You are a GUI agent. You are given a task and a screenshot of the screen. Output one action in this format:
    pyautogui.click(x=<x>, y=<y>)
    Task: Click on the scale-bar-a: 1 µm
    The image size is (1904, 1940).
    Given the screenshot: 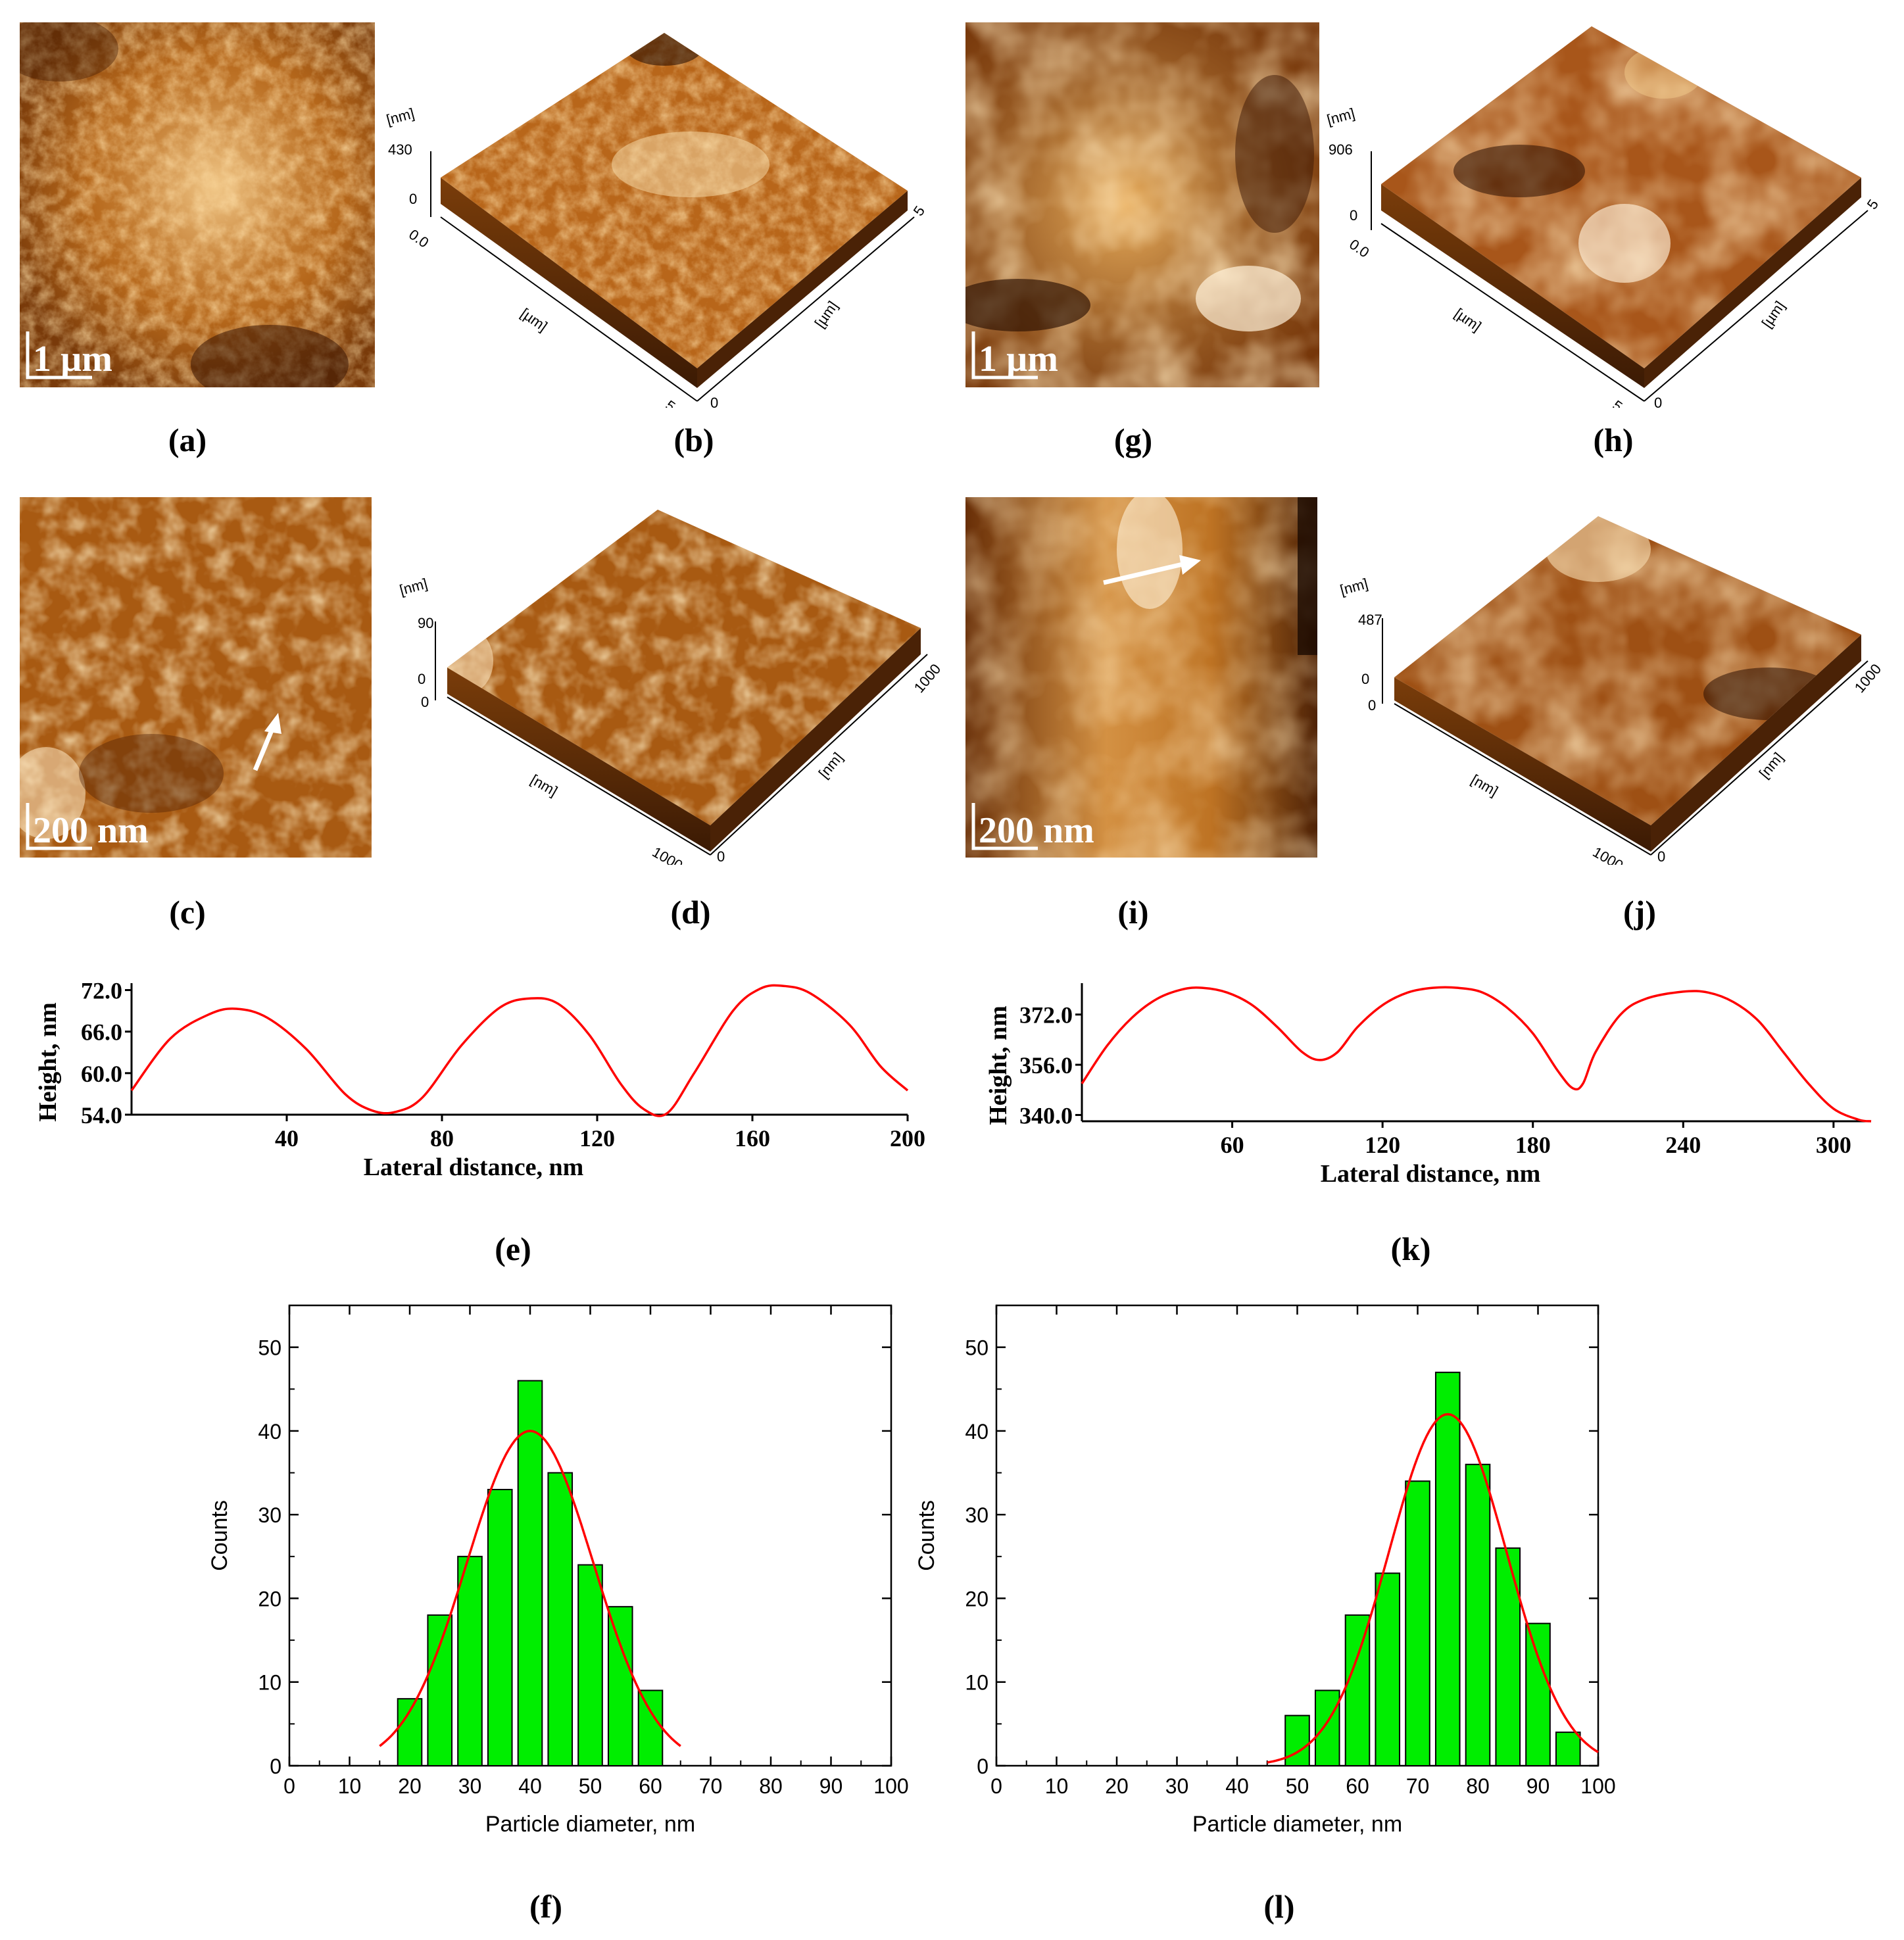 What is the action you would take?
    pyautogui.click(x=72, y=359)
    